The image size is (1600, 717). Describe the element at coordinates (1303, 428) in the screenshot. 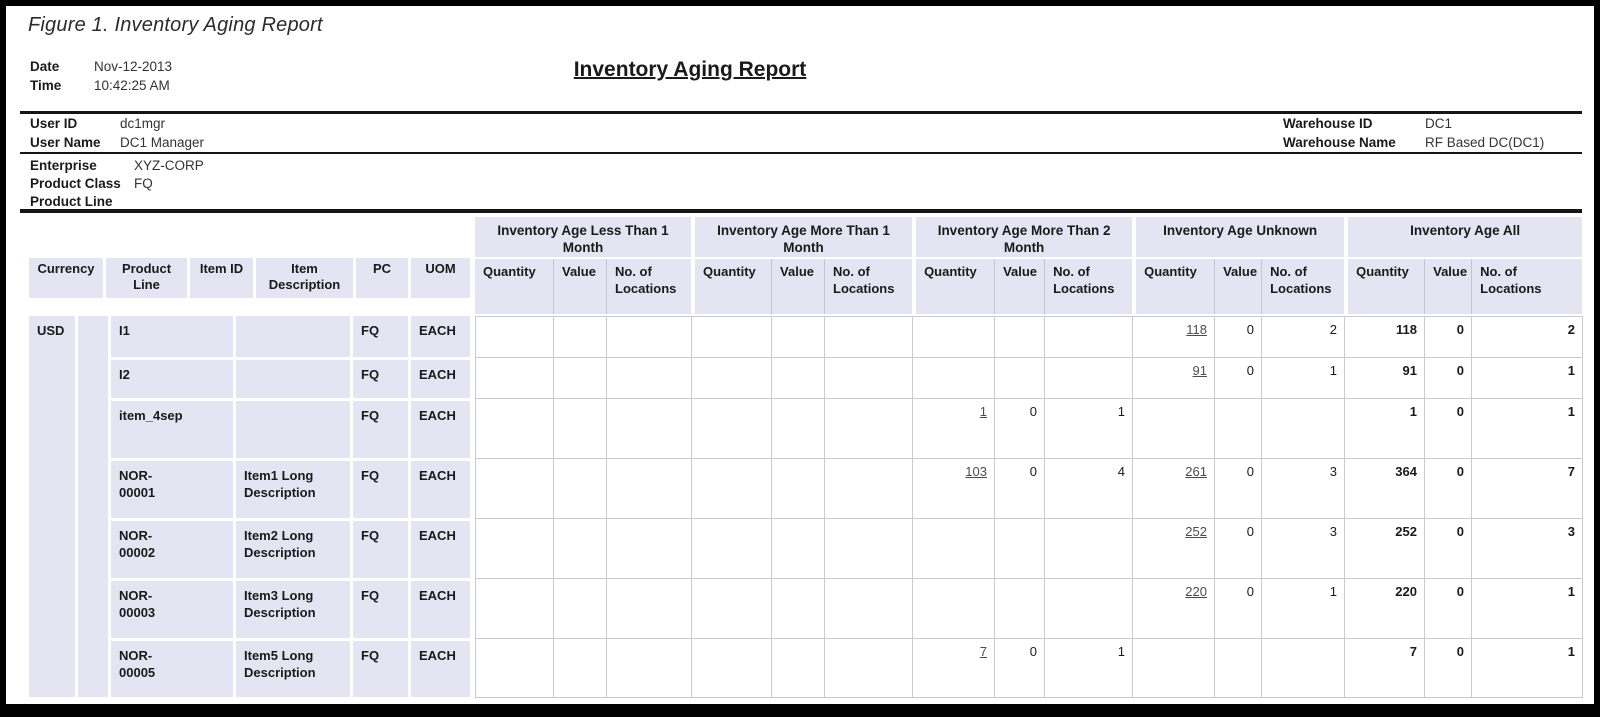

I see `unknown-locations-cell` at that location.